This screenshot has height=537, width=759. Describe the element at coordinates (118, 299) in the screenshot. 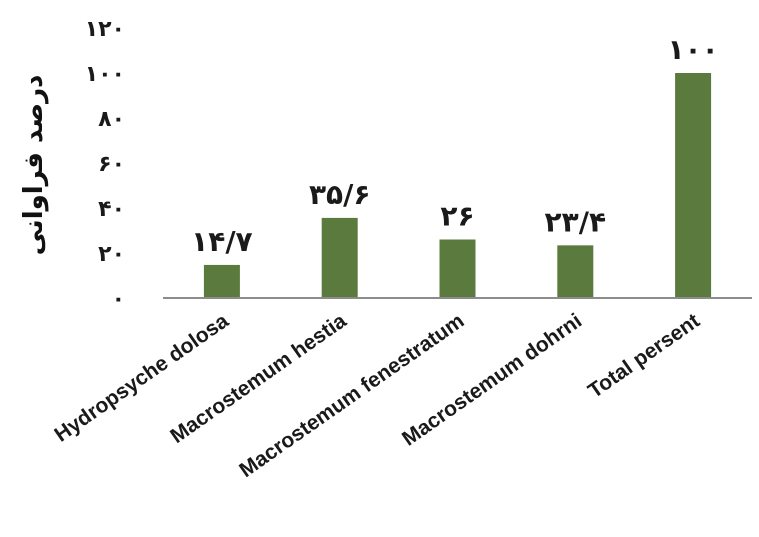

I see `y-tick-label: ۰` at that location.